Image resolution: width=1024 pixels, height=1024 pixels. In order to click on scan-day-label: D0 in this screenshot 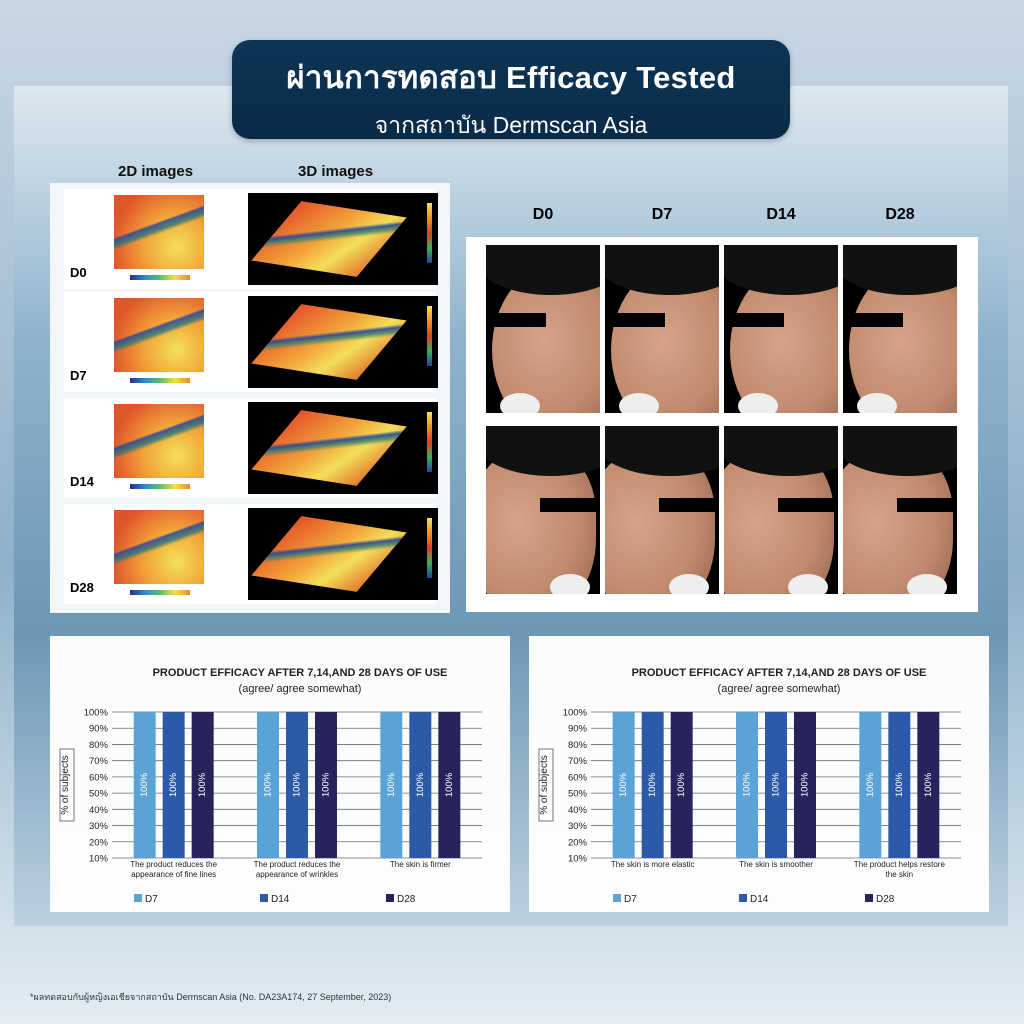, I will do `click(78, 272)`.